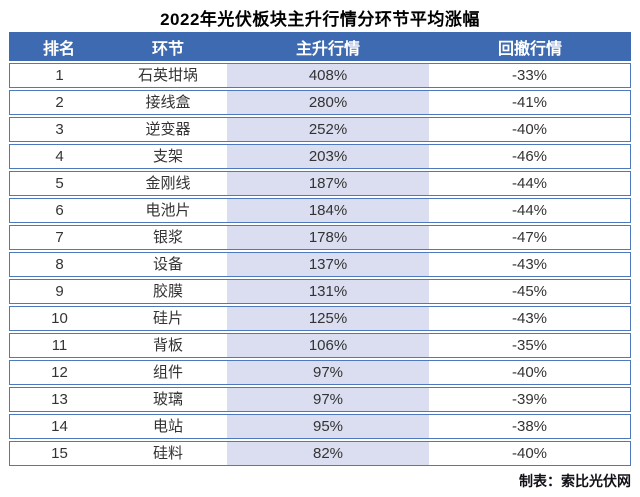 This screenshot has width=640, height=497. What do you see at coordinates (328, 75) in the screenshot?
I see `rally-cell: 408%` at bounding box center [328, 75].